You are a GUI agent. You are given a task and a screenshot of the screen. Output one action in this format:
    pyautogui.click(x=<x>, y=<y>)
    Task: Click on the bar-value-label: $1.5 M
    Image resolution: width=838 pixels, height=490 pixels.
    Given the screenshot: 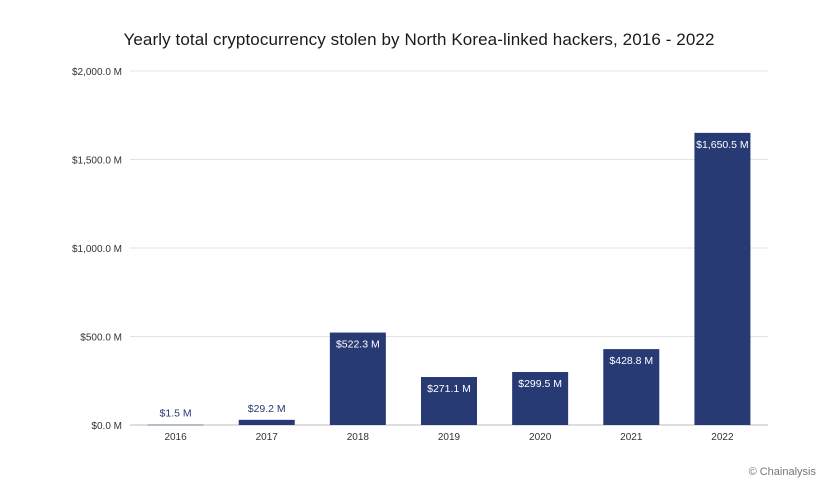 What is the action you would take?
    pyautogui.click(x=176, y=414)
    